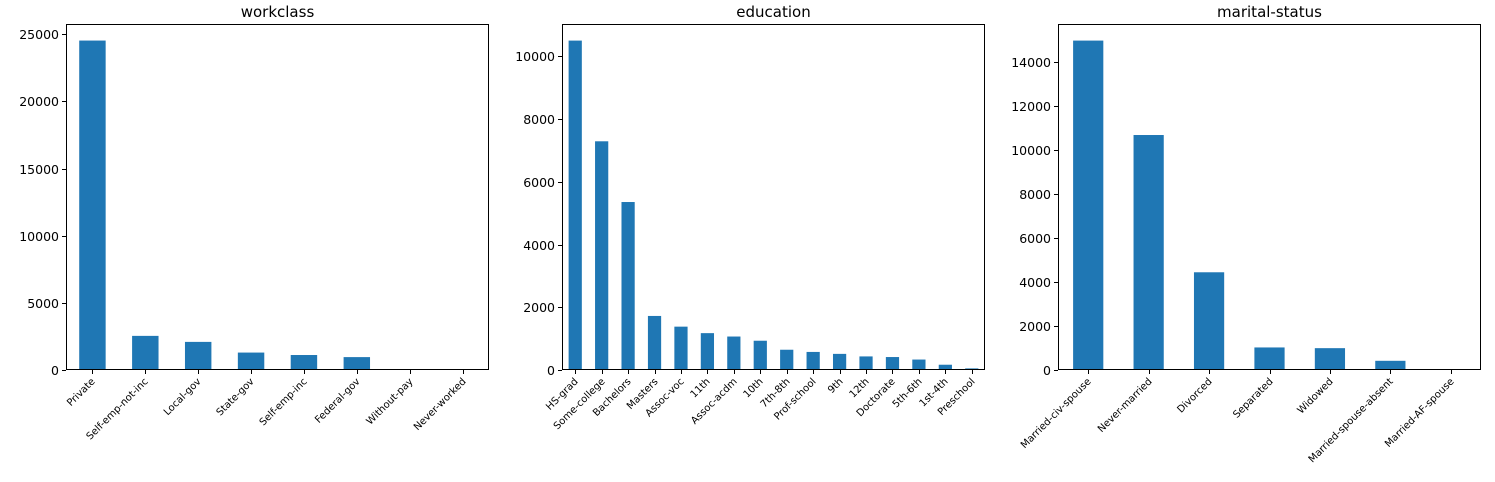 This screenshot has width=1495, height=482. What do you see at coordinates (836, 386) in the screenshot?
I see `x-tick-label: 9th` at bounding box center [836, 386].